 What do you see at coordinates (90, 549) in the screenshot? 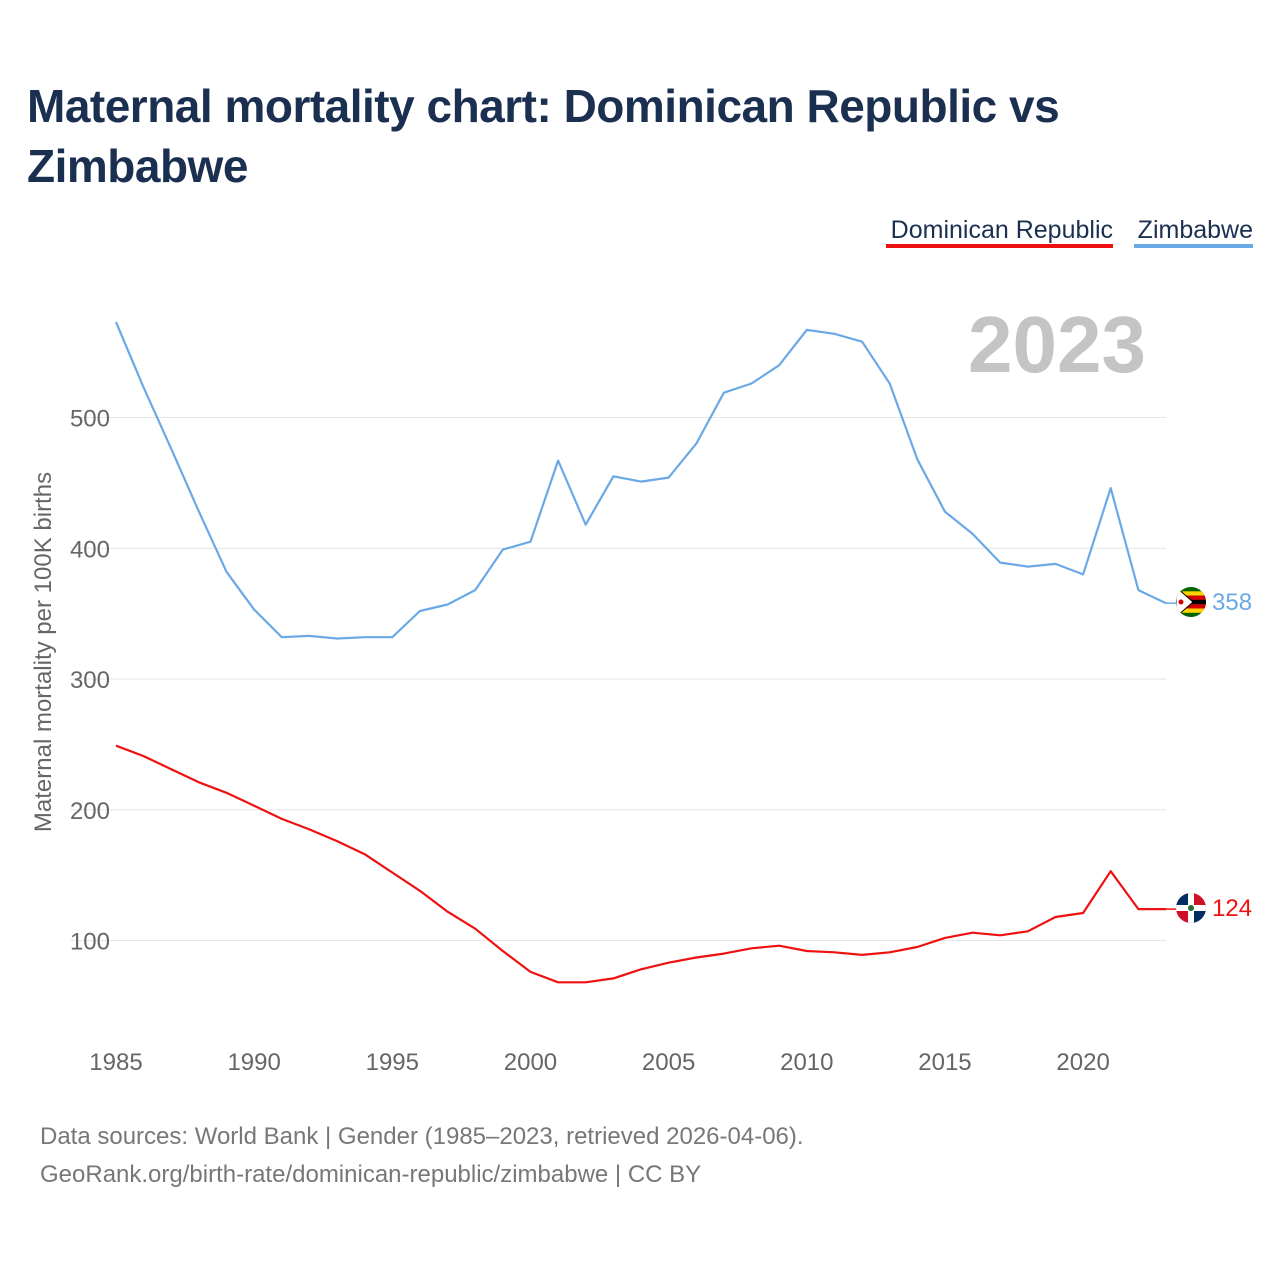
I see `y-tick-label: 400` at bounding box center [90, 549].